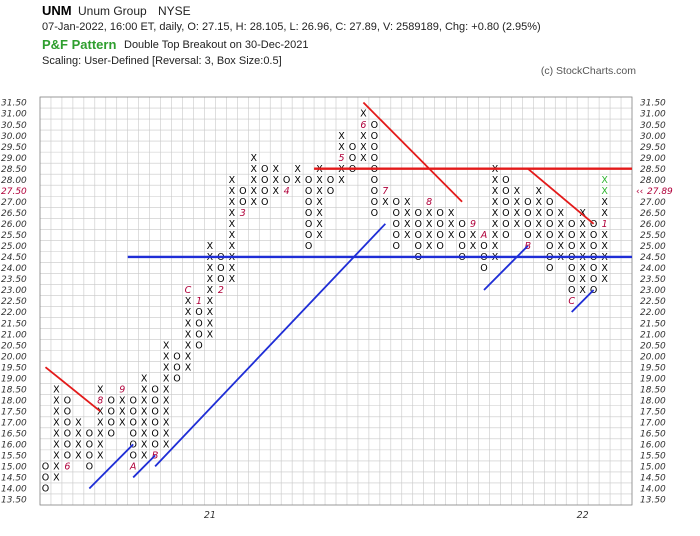  Describe the element at coordinates (14, 368) in the screenshot. I see `y-tick-label-left: 19.50` at that location.